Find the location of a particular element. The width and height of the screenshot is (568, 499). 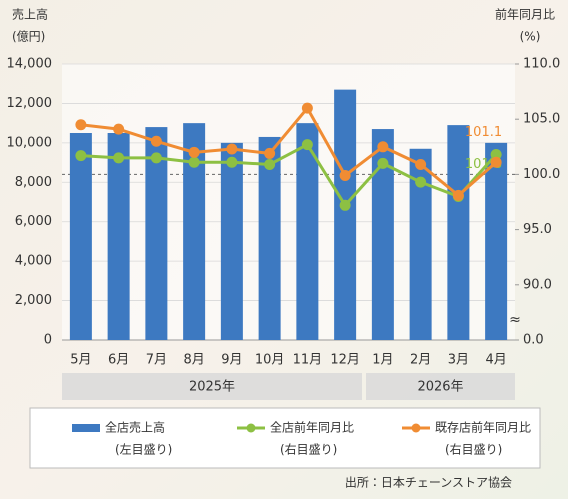

x-tick-label: 1月 is located at coordinates (382, 360).